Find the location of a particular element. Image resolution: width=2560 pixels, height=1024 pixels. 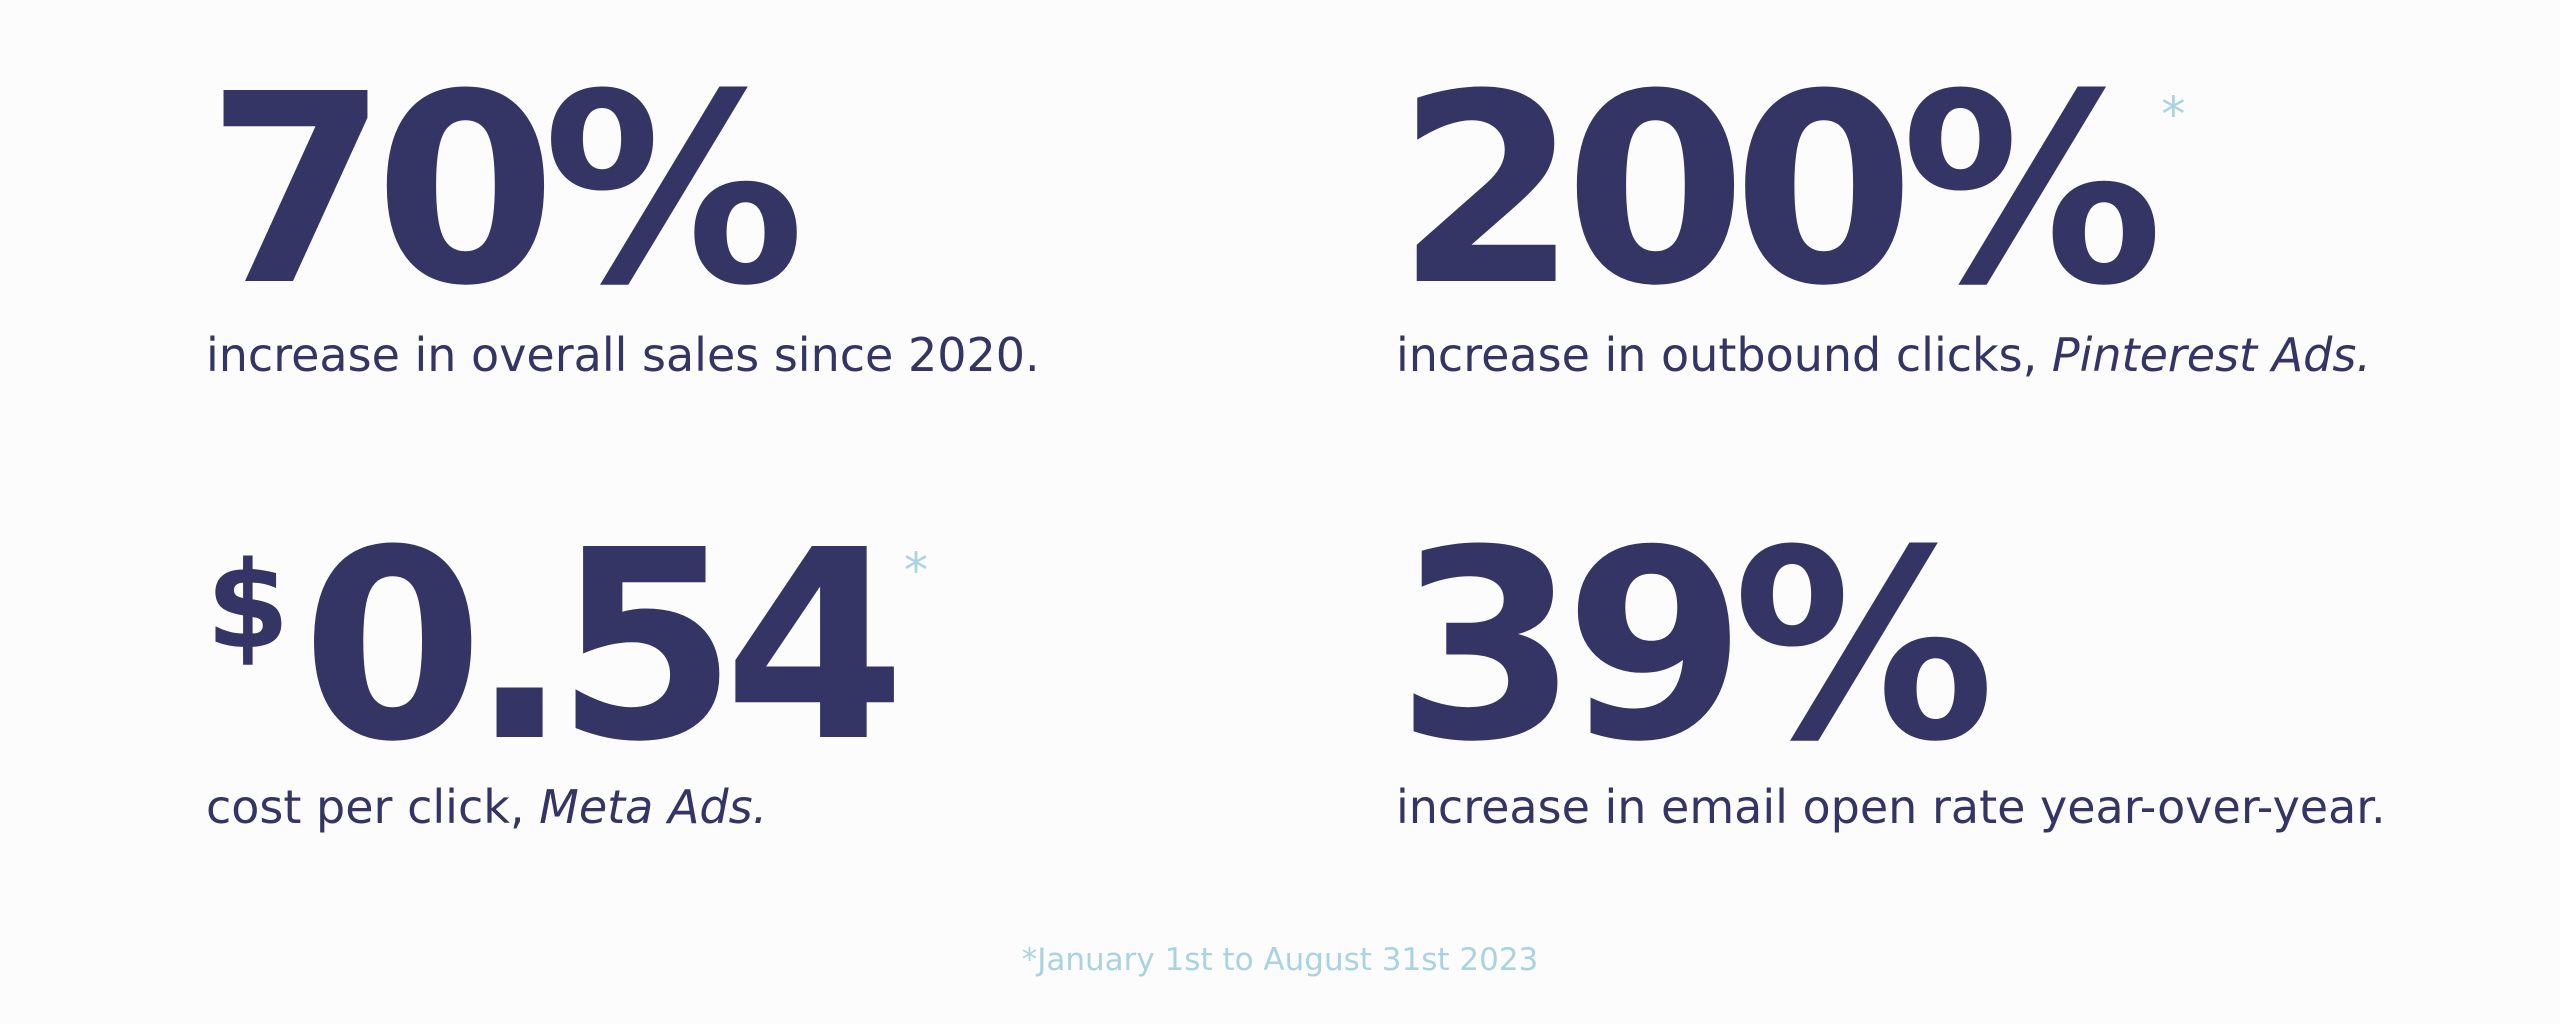

stat-figure: 70% is located at coordinates (505, 191).